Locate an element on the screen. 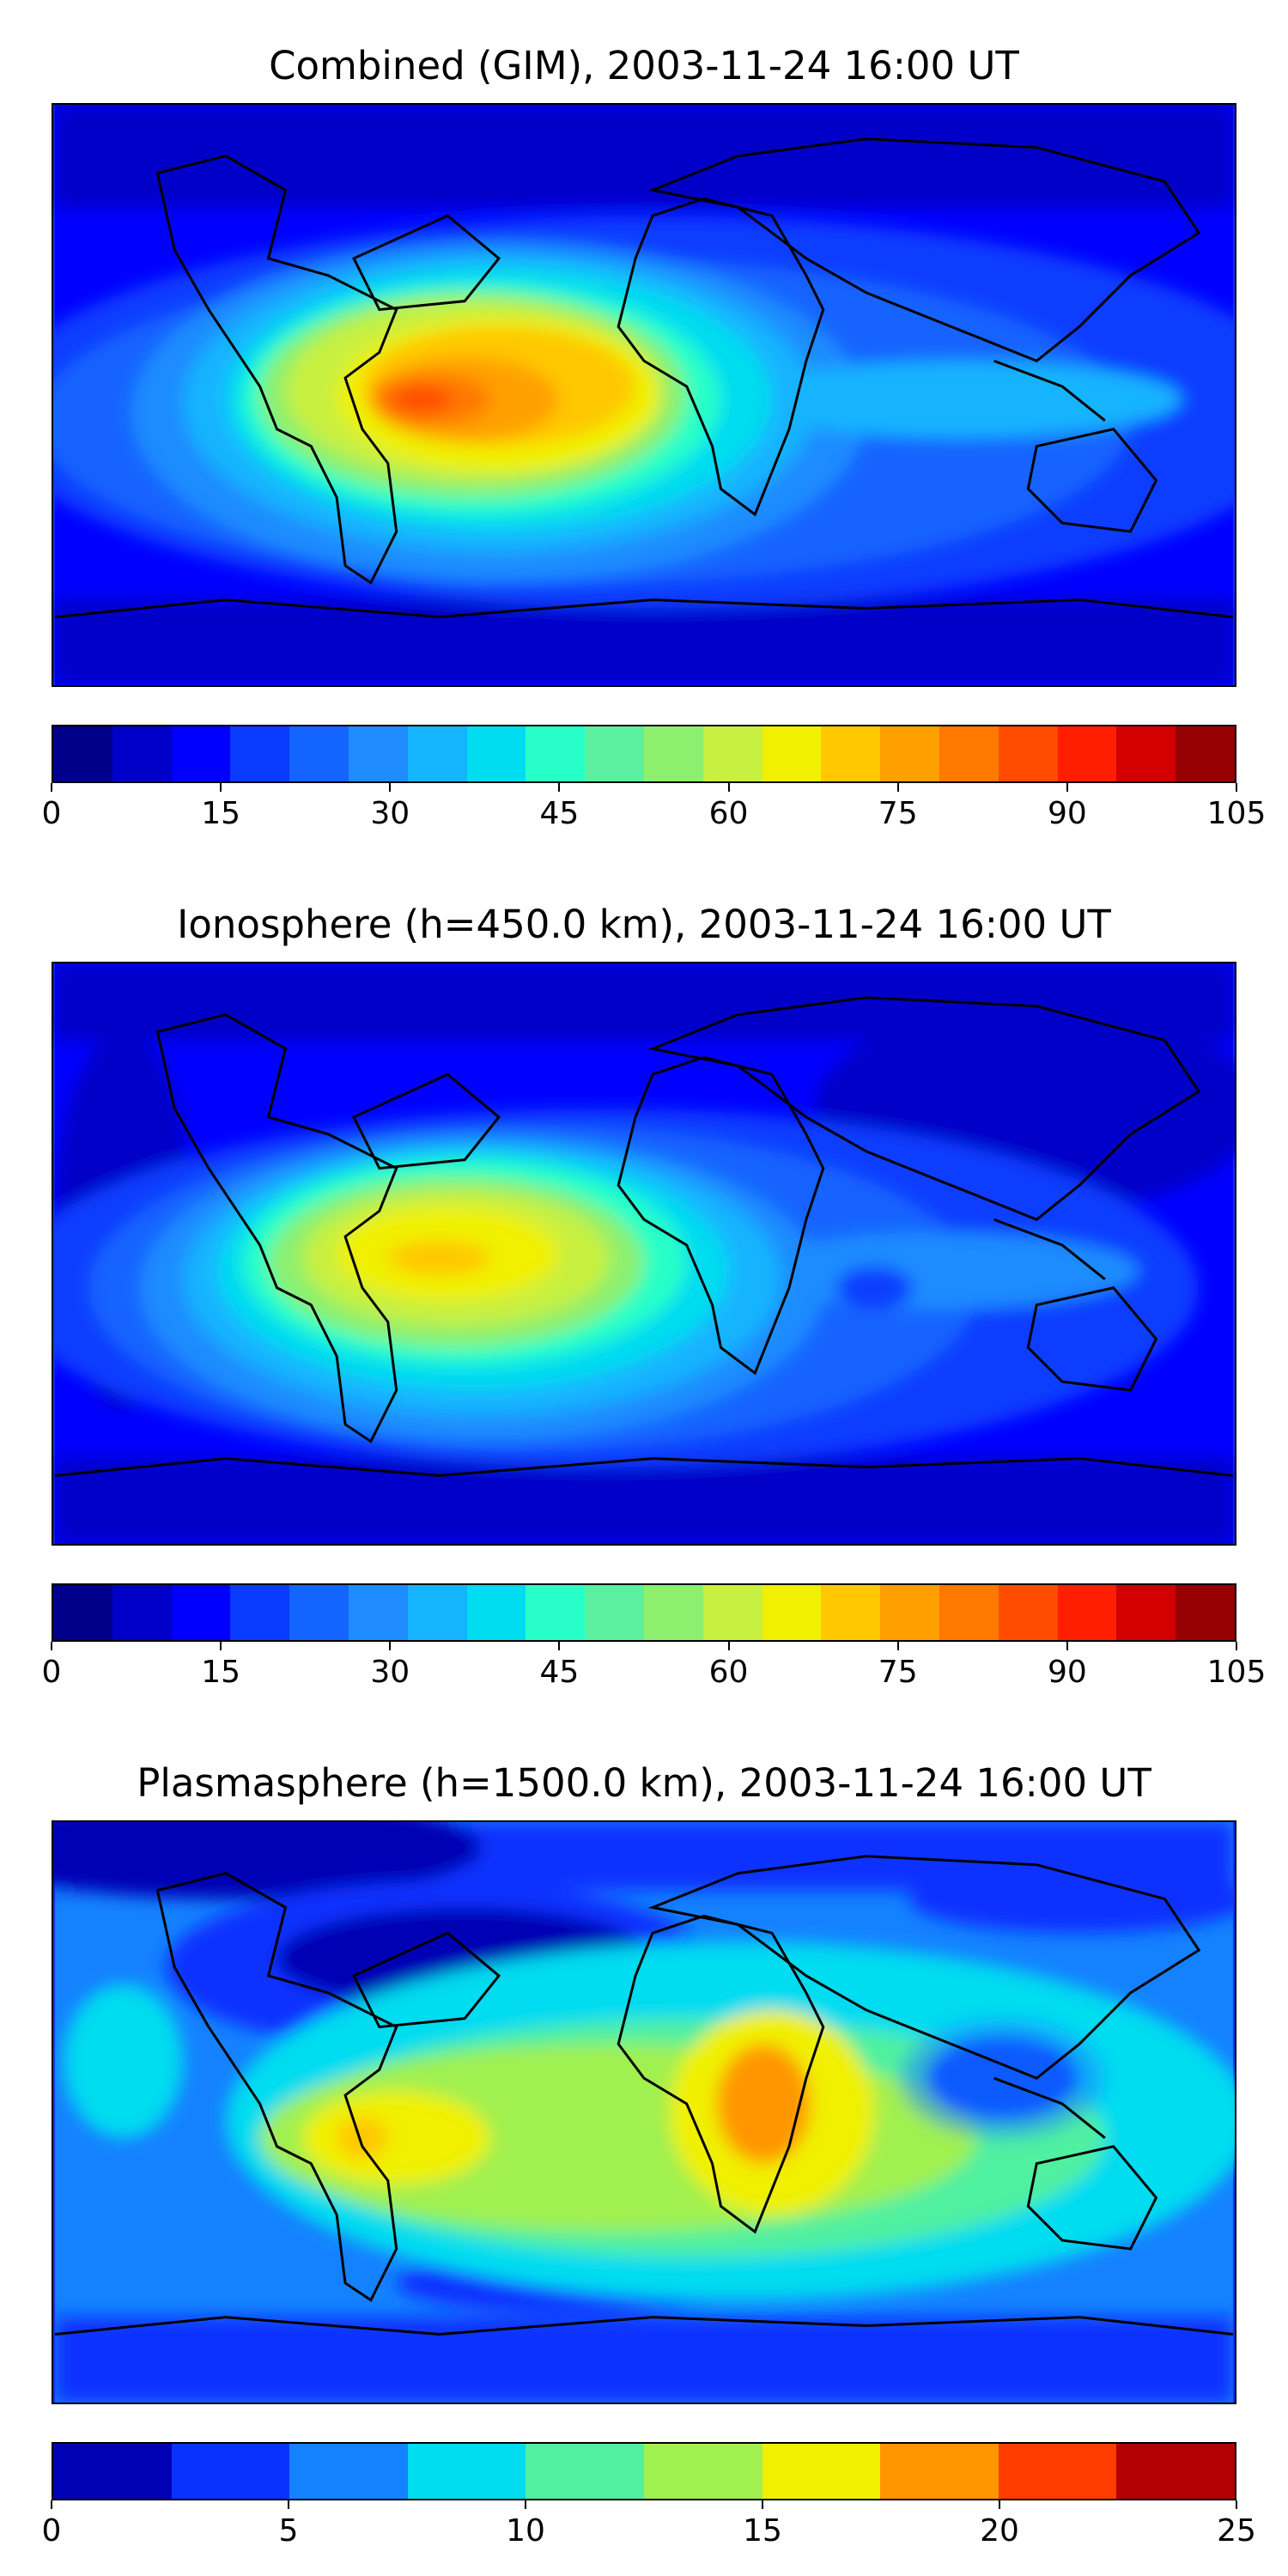 This screenshot has width=1288, height=2576. panel-3-colorbar-ticks: 0 5 10 15 20 25 is located at coordinates (649, 2526).